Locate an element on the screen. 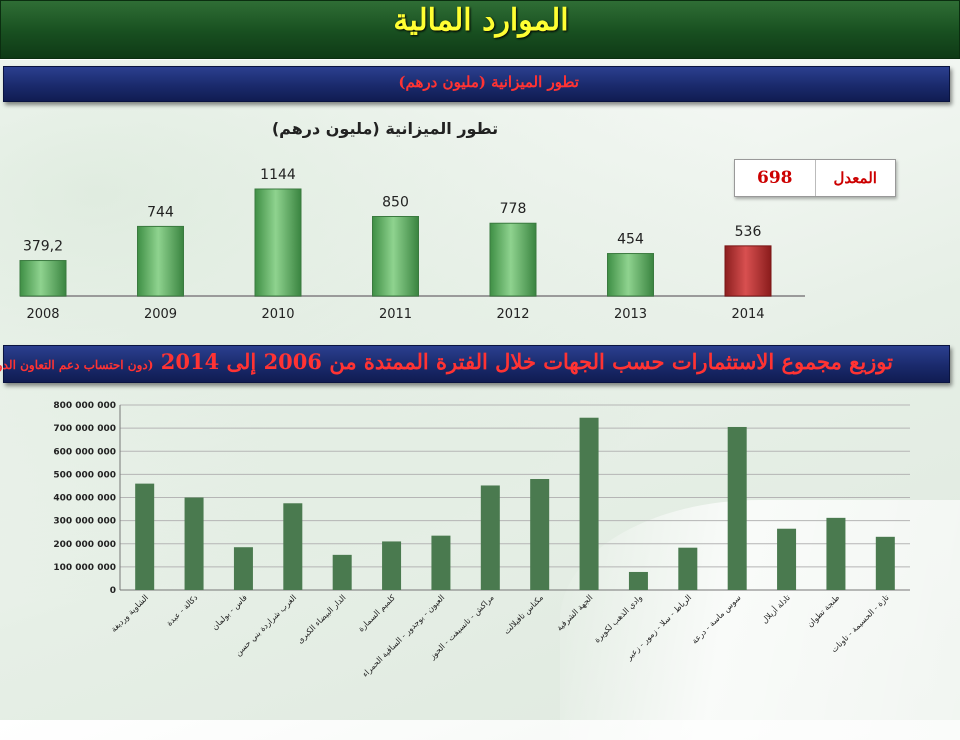 The width and height of the screenshot is (960, 740). investment-ytick-label: 500 000 000 is located at coordinates (84, 475).